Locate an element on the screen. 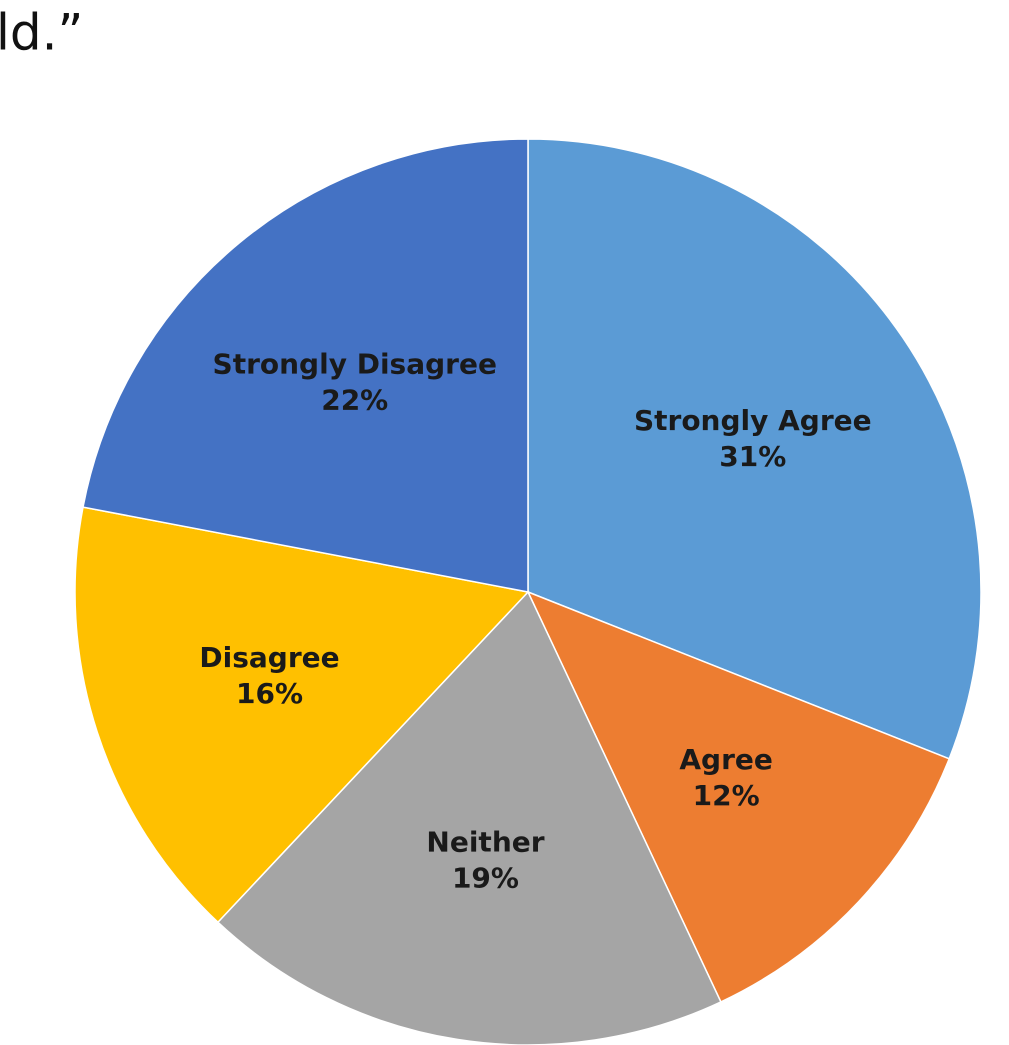 The image size is (1009, 1045). slice-value-label: 16% is located at coordinates (269, 693).